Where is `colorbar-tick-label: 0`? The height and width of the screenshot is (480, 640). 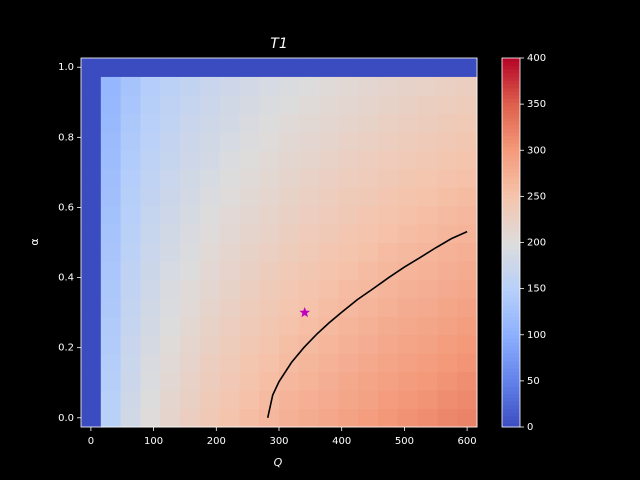 colorbar-tick-label: 0 is located at coordinates (530, 427).